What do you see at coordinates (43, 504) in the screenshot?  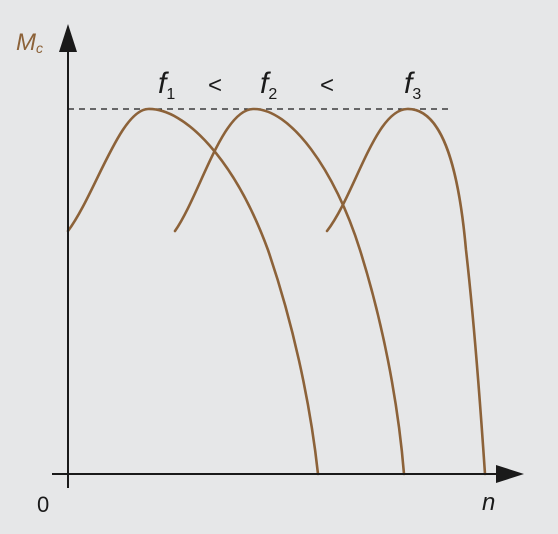 I see `origin-label: 0` at bounding box center [43, 504].